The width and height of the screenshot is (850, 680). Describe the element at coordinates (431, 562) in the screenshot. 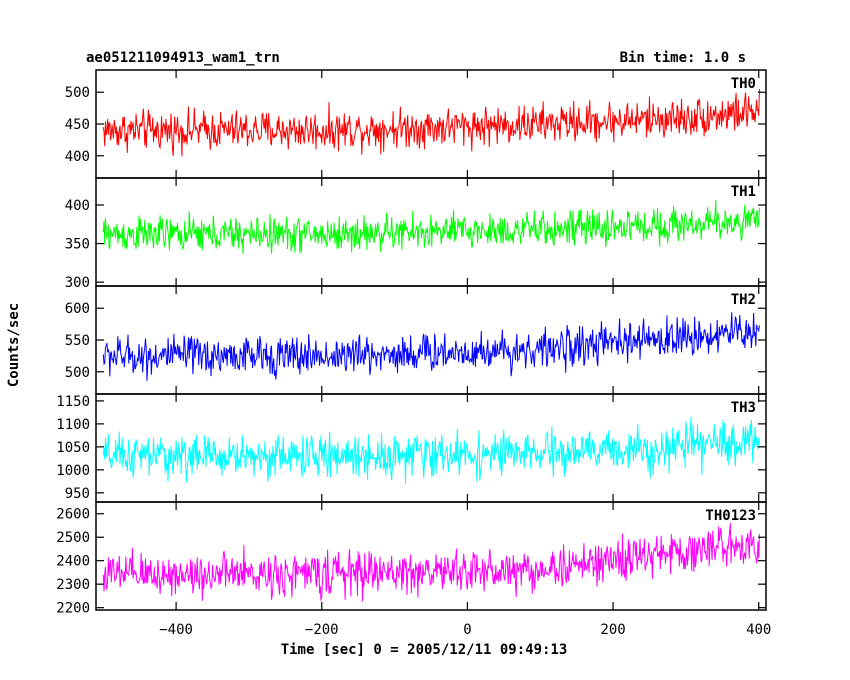

I see `series-line-th0123` at that location.